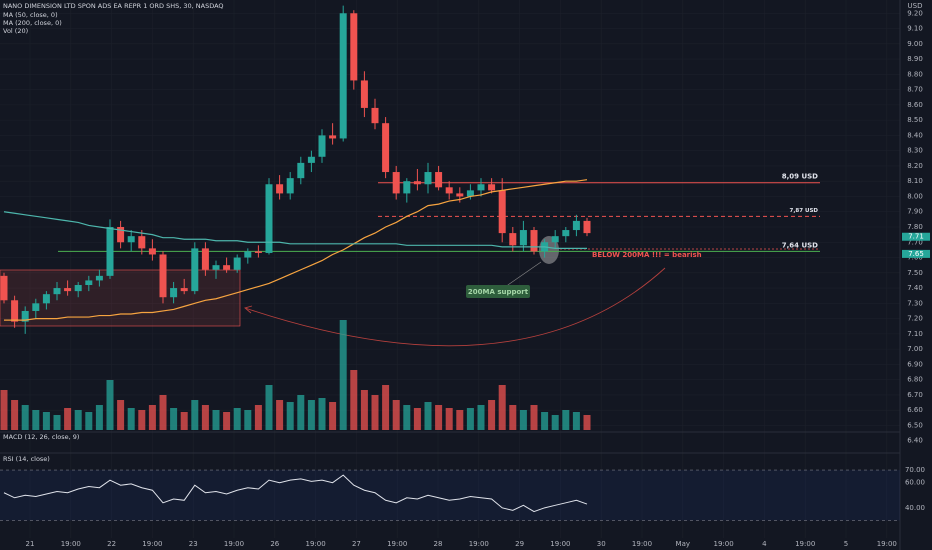  I want to click on y-tick-label: 6.70, so click(915, 395).